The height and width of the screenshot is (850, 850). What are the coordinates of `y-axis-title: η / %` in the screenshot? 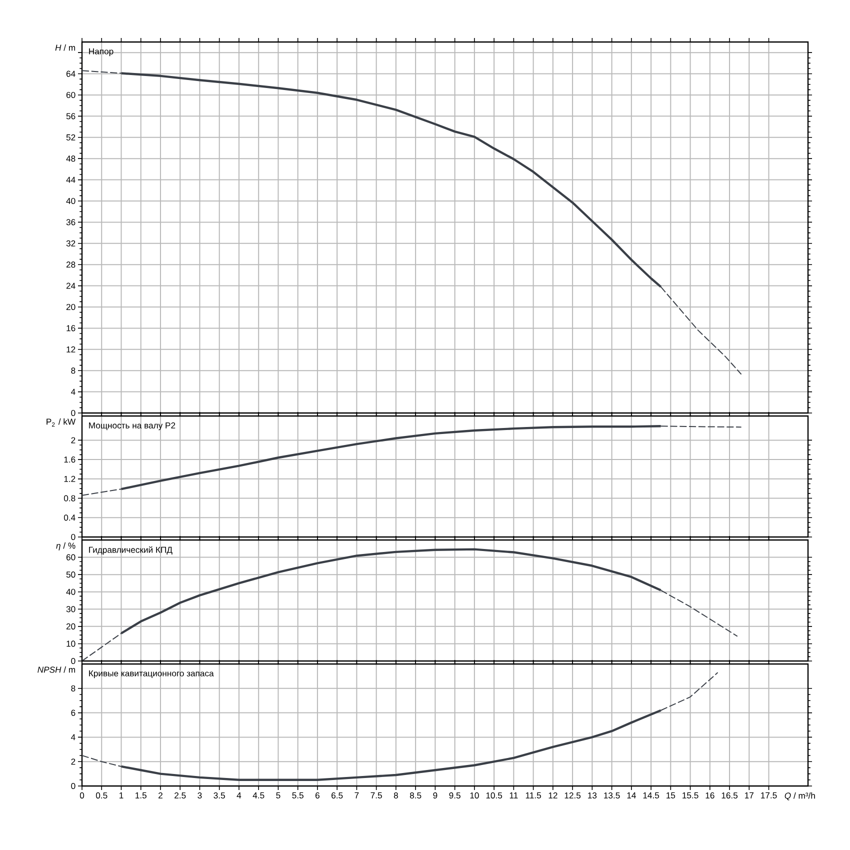 It's located at (66, 546).